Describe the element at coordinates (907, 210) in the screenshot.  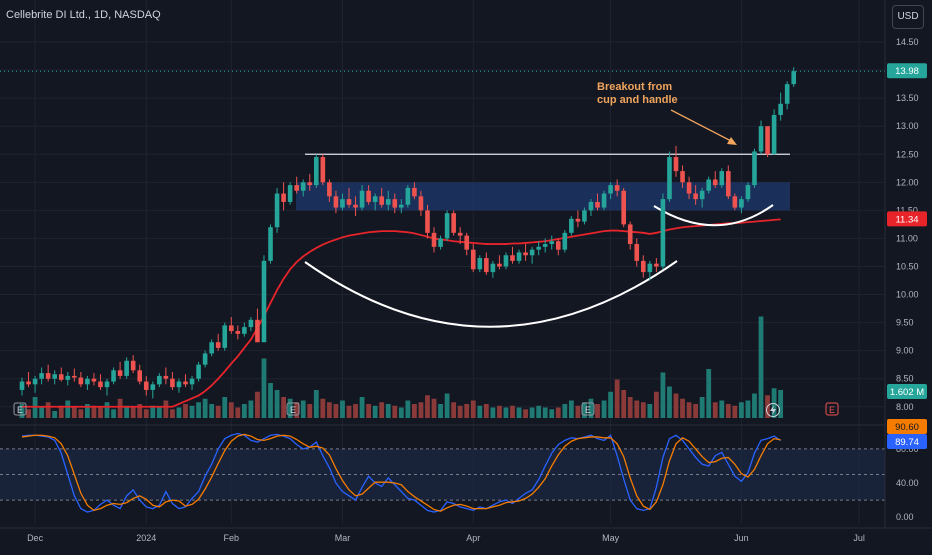
I see `price-tick-label: 11.50` at that location.